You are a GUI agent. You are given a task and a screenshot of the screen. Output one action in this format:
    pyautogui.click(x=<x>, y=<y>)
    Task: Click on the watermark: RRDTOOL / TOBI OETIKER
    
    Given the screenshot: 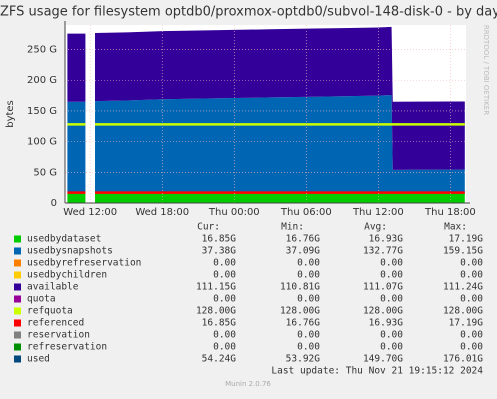 What is the action you would take?
    pyautogui.click(x=486, y=70)
    